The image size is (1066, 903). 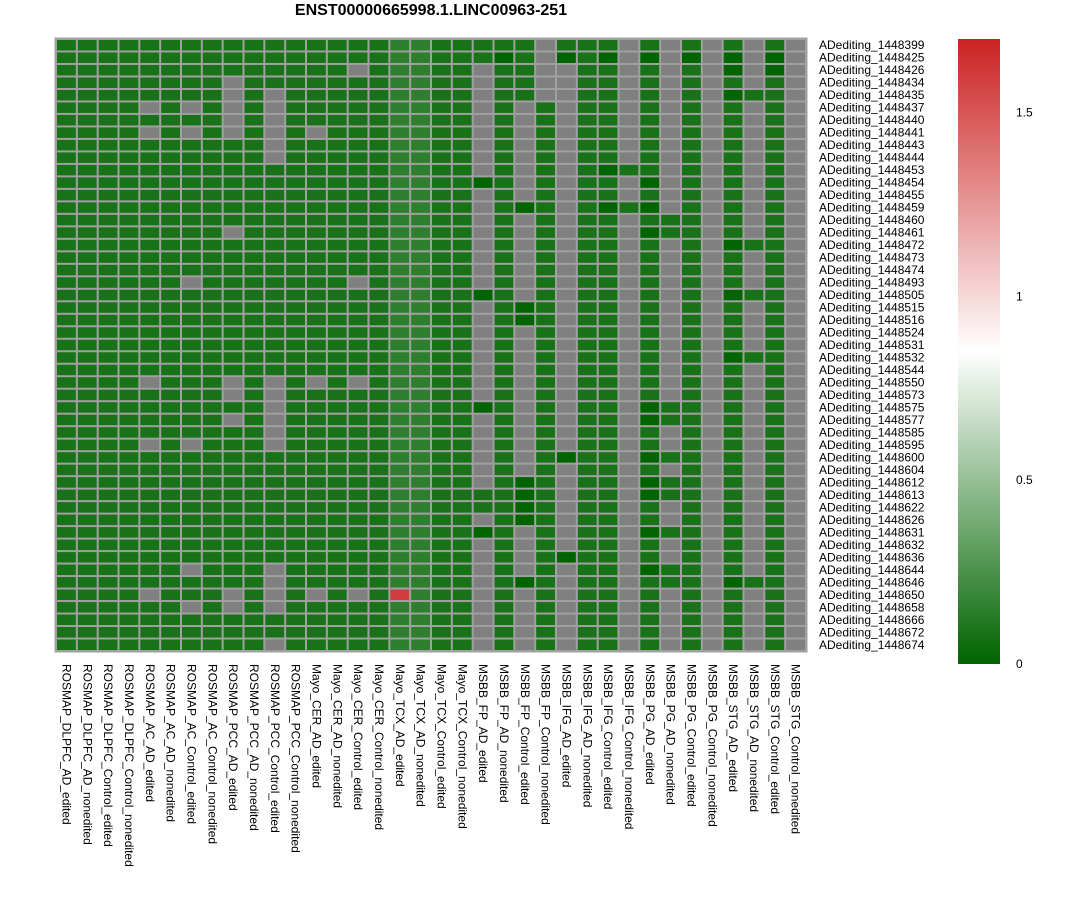 I want to click on row-label: ADediting_1448612, so click(x=872, y=482).